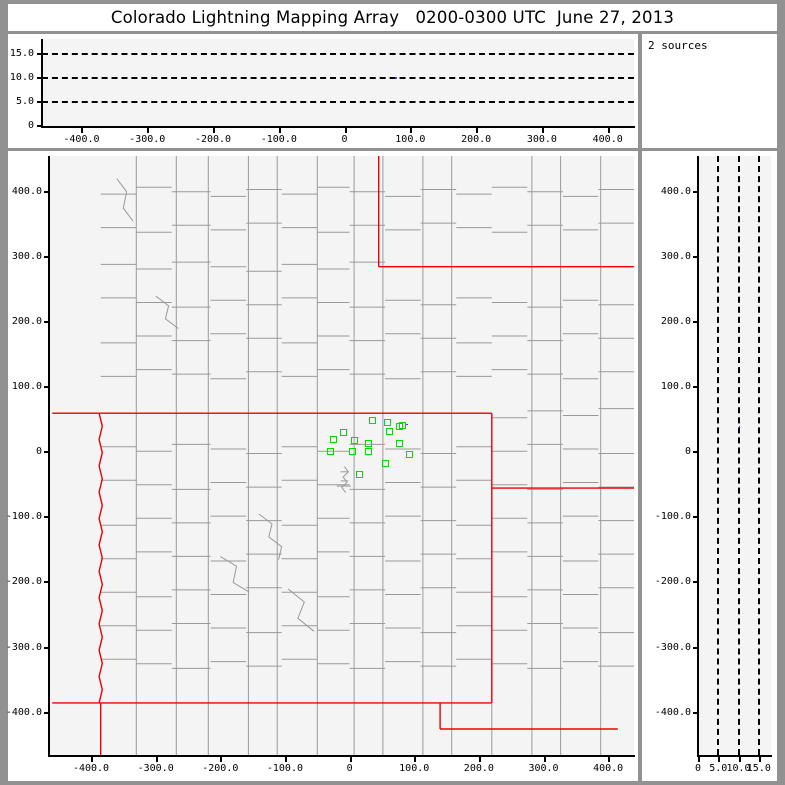  I want to click on altitude-y-tick-label: 5.0, so click(24, 101).